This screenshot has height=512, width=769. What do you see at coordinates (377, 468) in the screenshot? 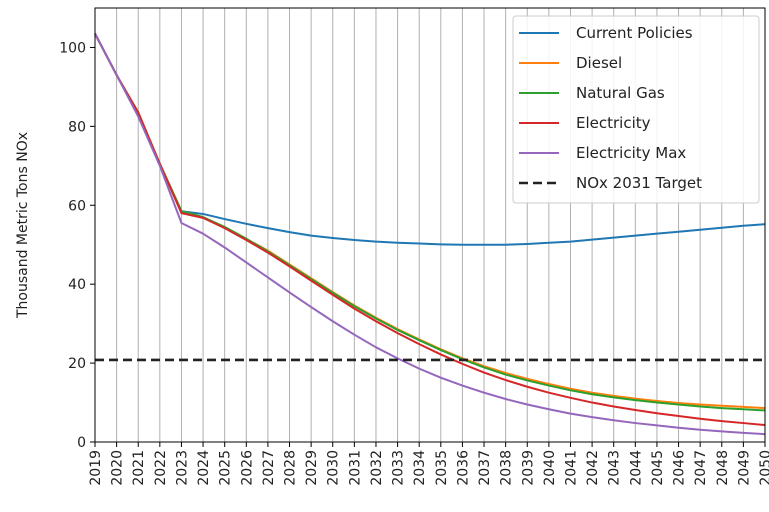
I see `x-tick-label: 2032` at bounding box center [377, 468].